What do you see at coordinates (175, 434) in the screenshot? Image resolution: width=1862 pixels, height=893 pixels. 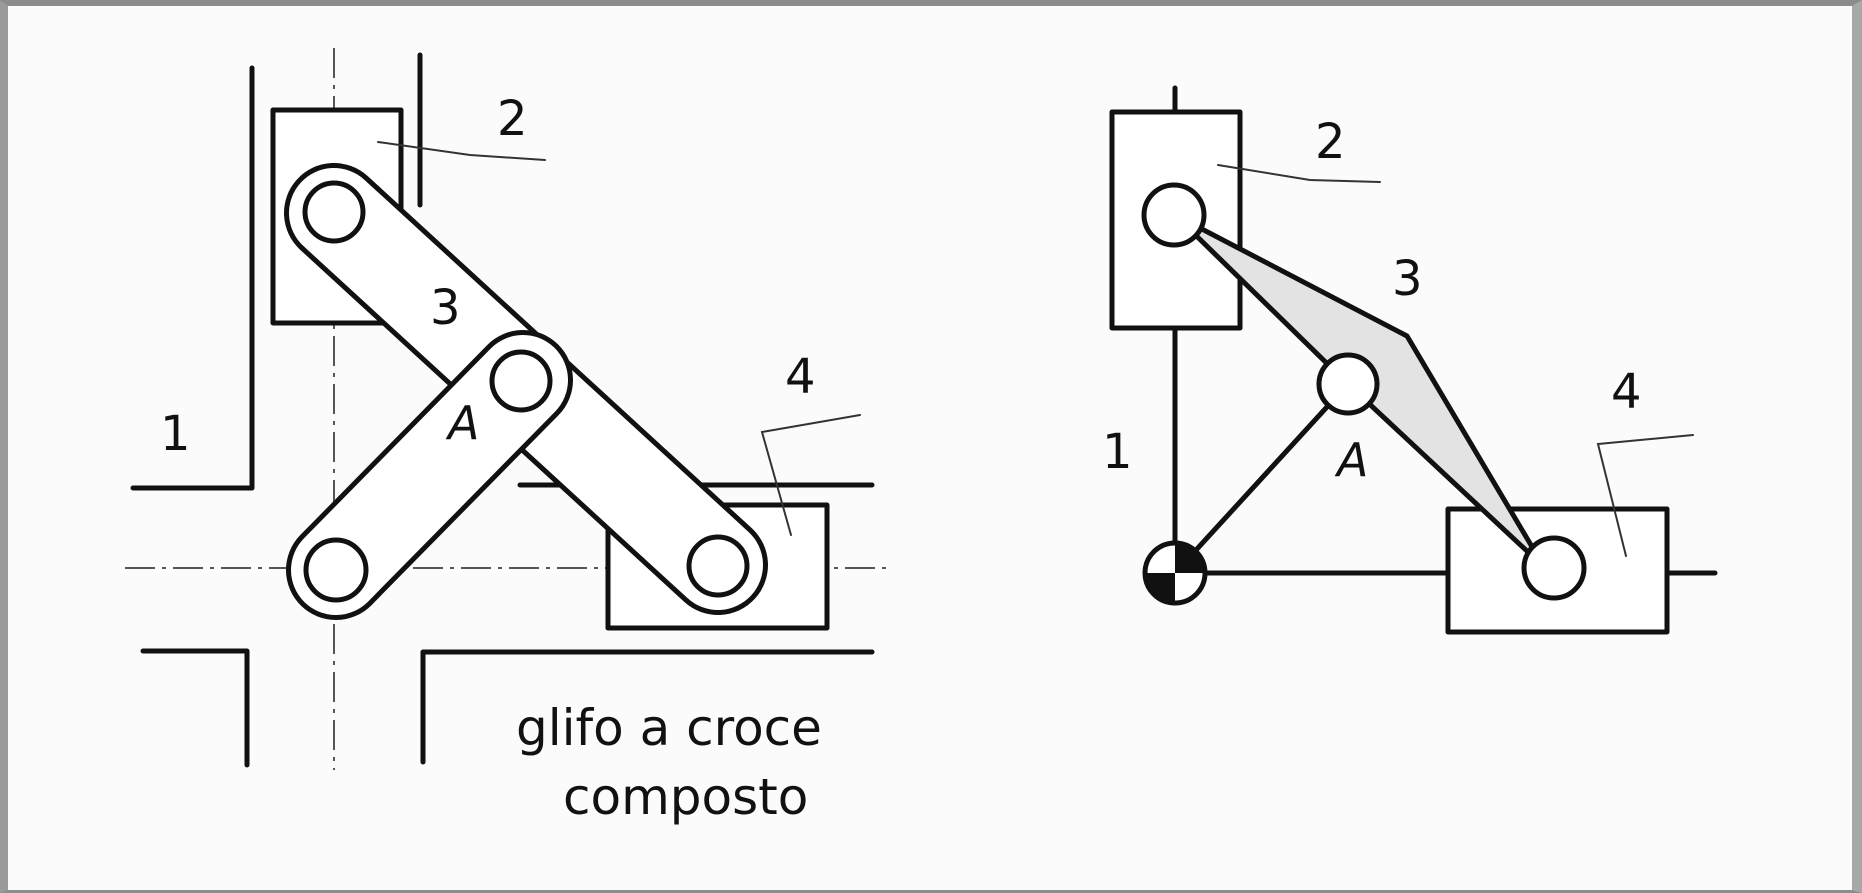 I see `left-label-1: 1` at bounding box center [175, 434].